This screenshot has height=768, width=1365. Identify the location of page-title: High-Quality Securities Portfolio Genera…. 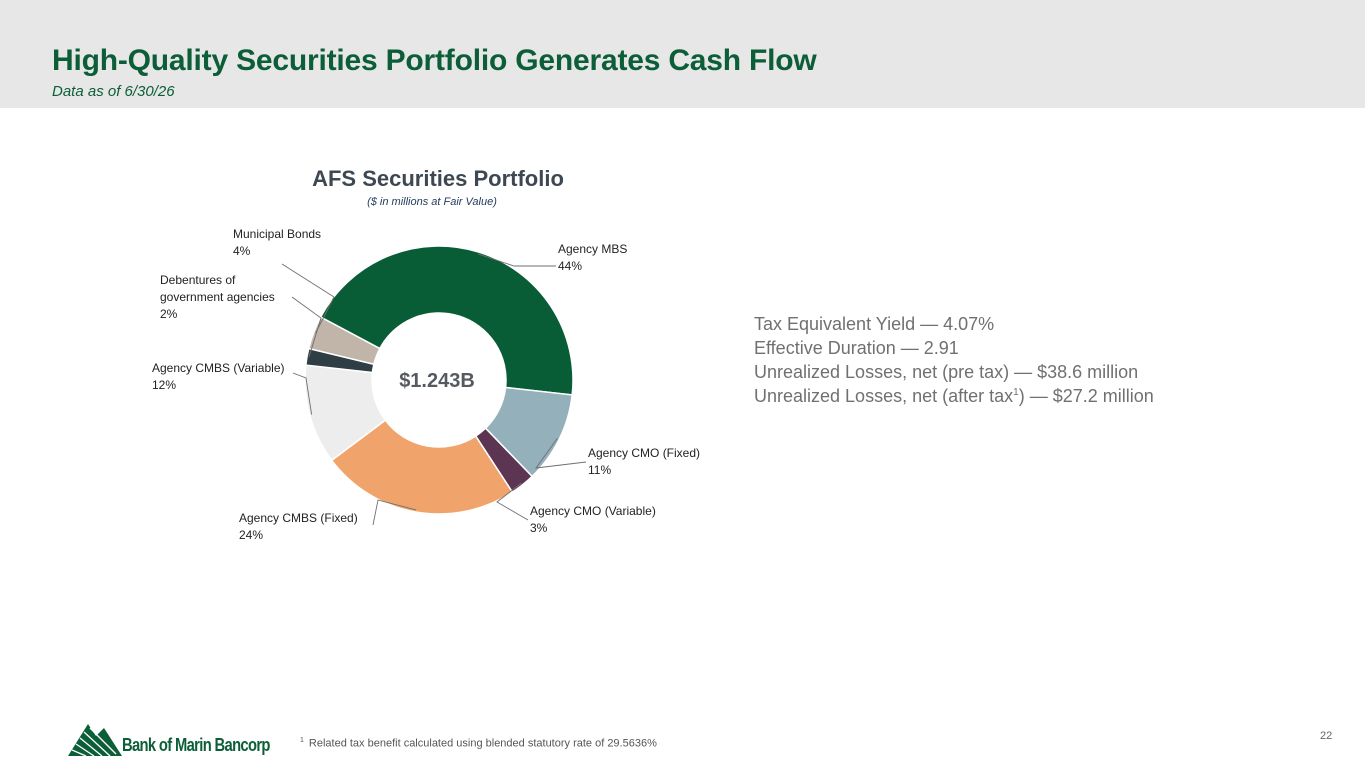
(434, 60).